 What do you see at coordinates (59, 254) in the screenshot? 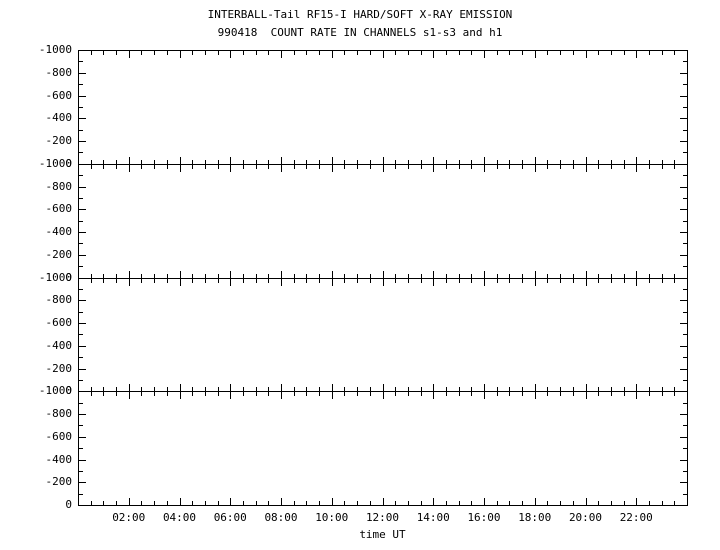
I see `y-tick-label: -200` at bounding box center [59, 254].